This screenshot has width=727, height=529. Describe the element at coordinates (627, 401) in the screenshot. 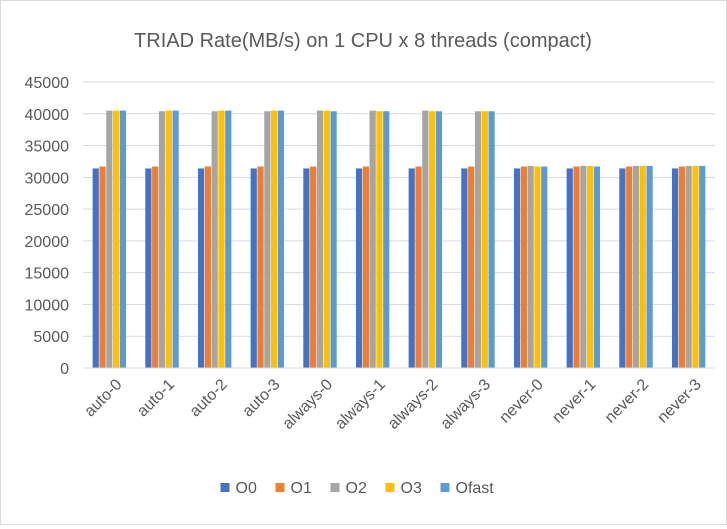

I see `x-tick-label: never-2` at that location.